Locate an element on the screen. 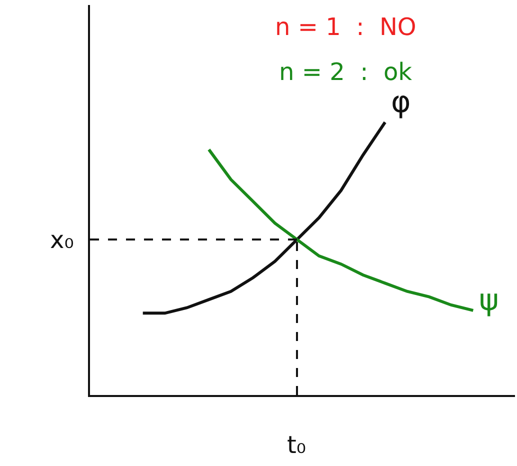 This screenshot has height=466, width=517. chart-title: n = 1 : NO is located at coordinates (345, 27).